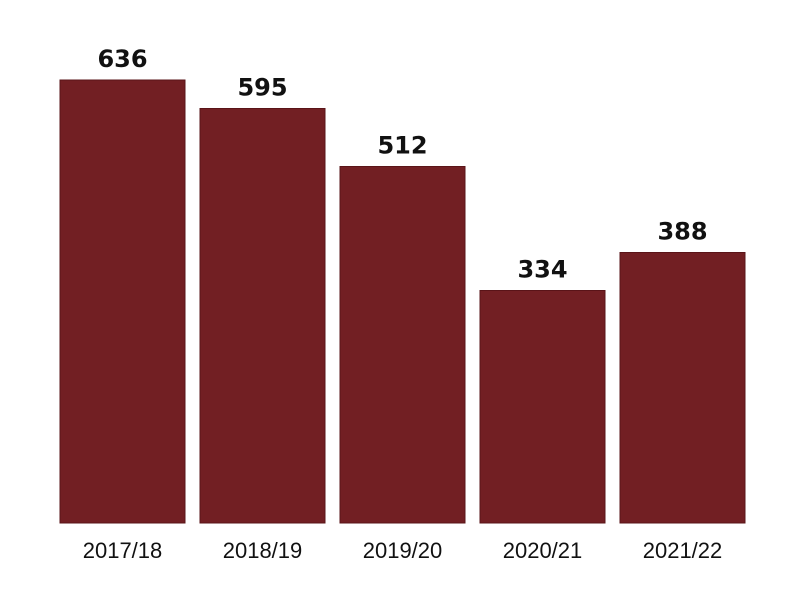  I want to click on value-label: 512, so click(402, 145).